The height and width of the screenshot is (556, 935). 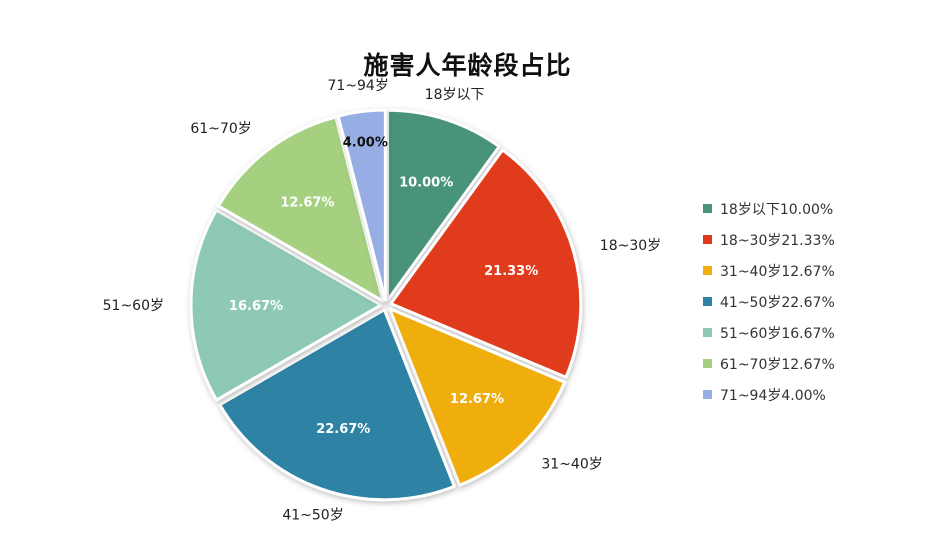 I want to click on legend-item-1: 18岁以下10.00%, so click(x=803, y=208).